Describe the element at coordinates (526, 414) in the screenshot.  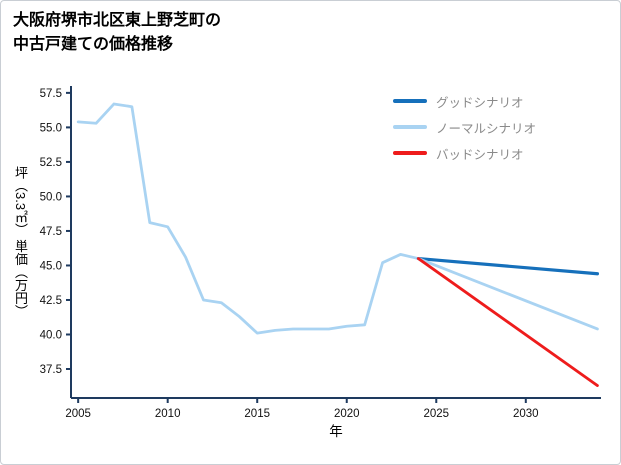
I see `svg-text: 2030` at that location.